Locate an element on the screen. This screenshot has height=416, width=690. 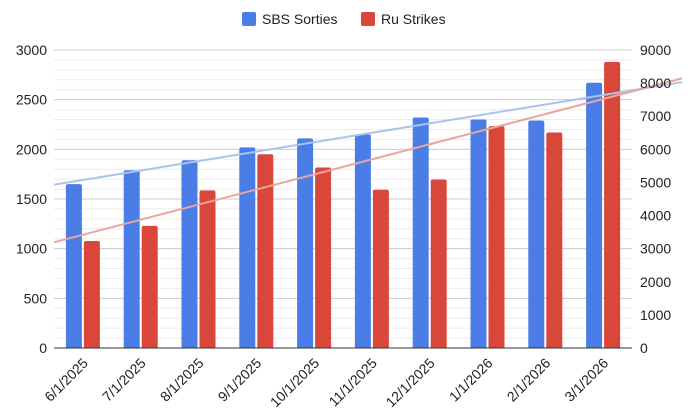
legend-label-ru-strikes: Ru Strikes is located at coordinates (413, 19).